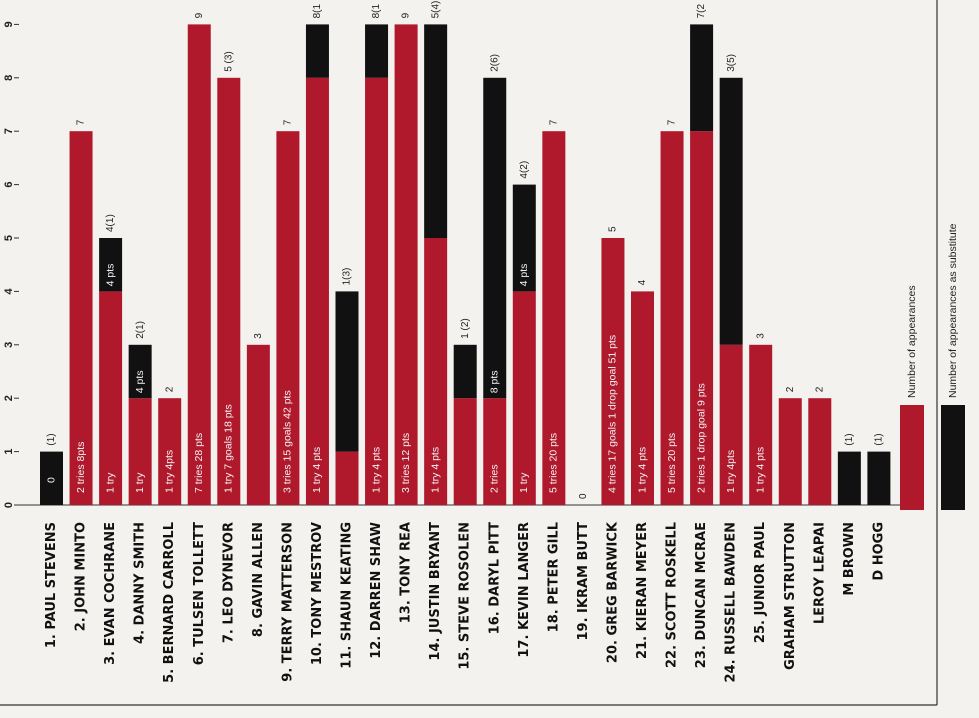 The width and height of the screenshot is (979, 718). Describe the element at coordinates (912, 341) in the screenshot. I see `legend-label: Number of appearances` at that location.